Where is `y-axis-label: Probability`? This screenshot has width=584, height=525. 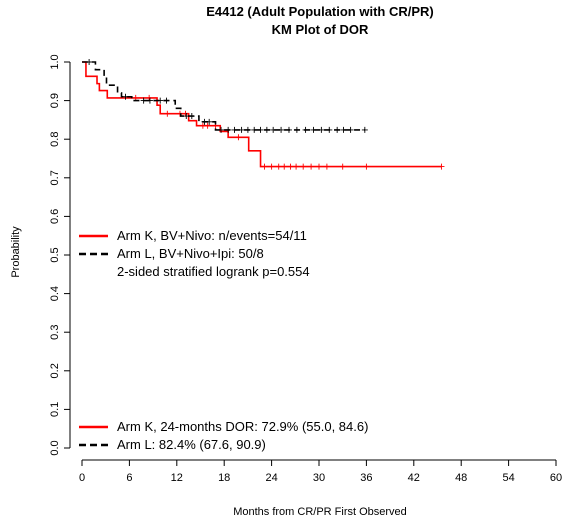
y-axis-label: Probability is located at coordinates (16, 252).